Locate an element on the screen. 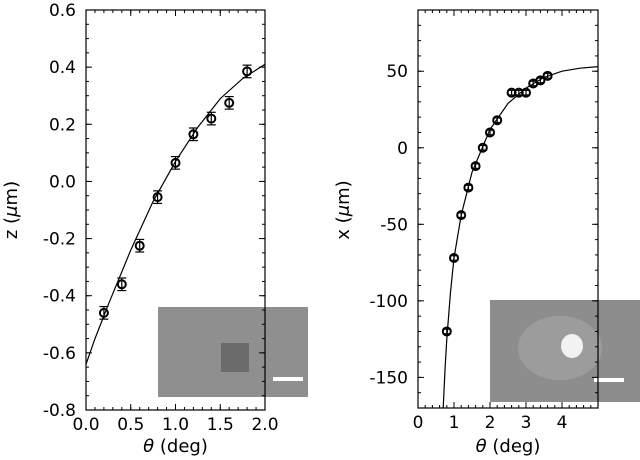 The width and height of the screenshot is (640, 460). x-tick-label: 1.0 is located at coordinates (175, 425).